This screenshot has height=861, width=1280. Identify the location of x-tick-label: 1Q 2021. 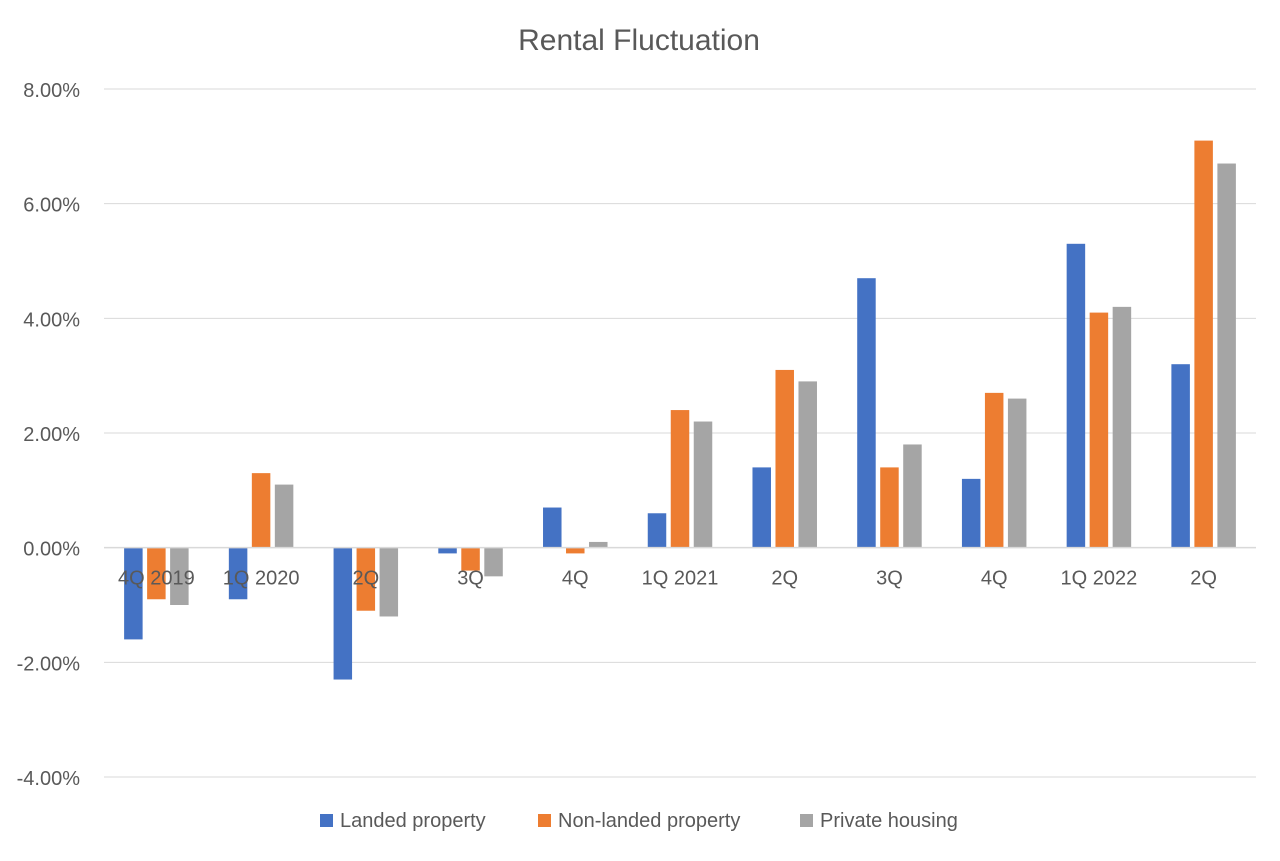
(680, 579).